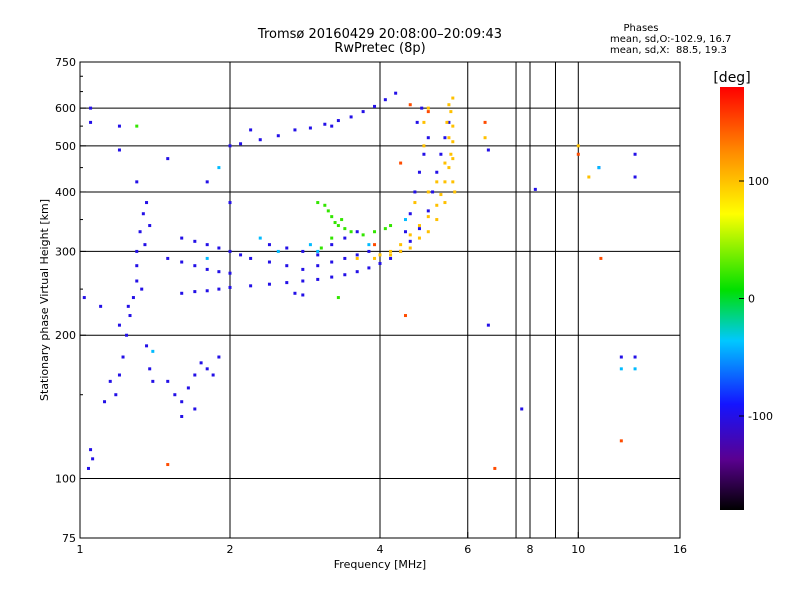 This screenshot has height=604, width=800. I want to click on x-tick-label: 10, so click(578, 549).